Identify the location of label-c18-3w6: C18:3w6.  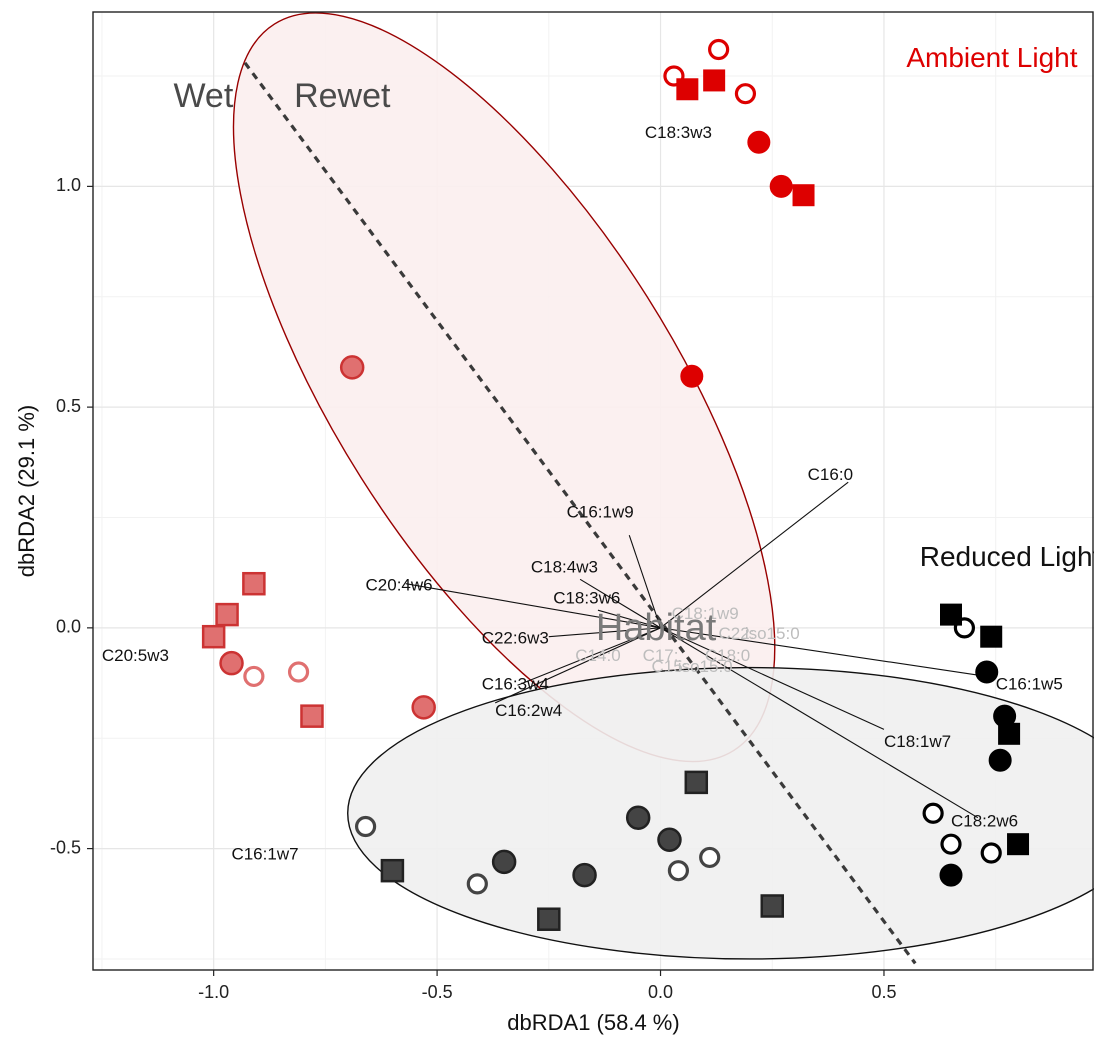
(586, 598).